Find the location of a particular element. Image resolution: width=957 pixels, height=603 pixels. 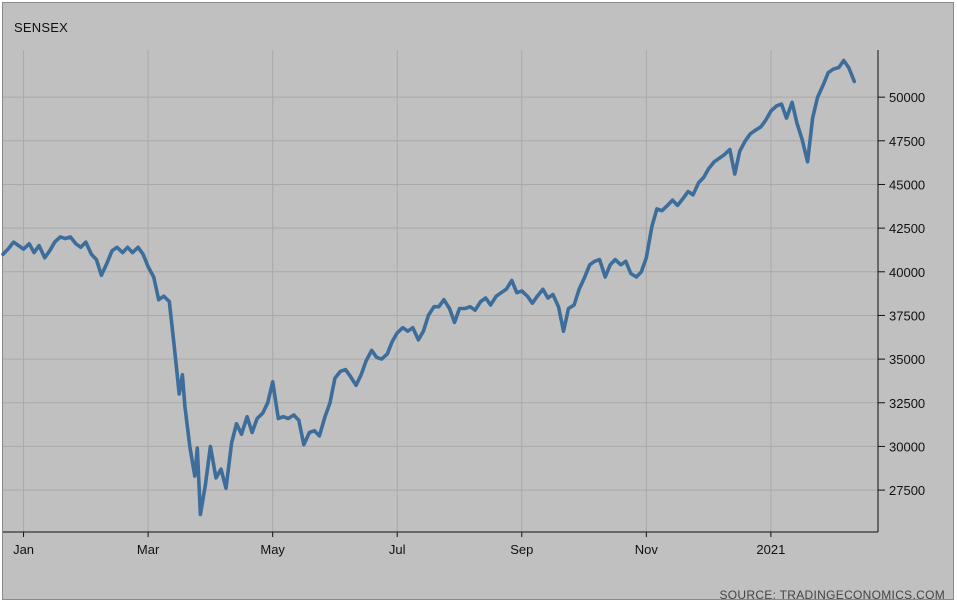

x-tick-label: May is located at coordinates (272, 549).